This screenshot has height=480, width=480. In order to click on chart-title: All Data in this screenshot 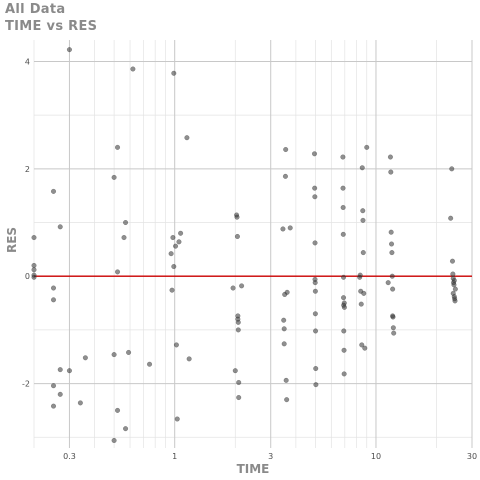, I will do `click(35, 9)`.